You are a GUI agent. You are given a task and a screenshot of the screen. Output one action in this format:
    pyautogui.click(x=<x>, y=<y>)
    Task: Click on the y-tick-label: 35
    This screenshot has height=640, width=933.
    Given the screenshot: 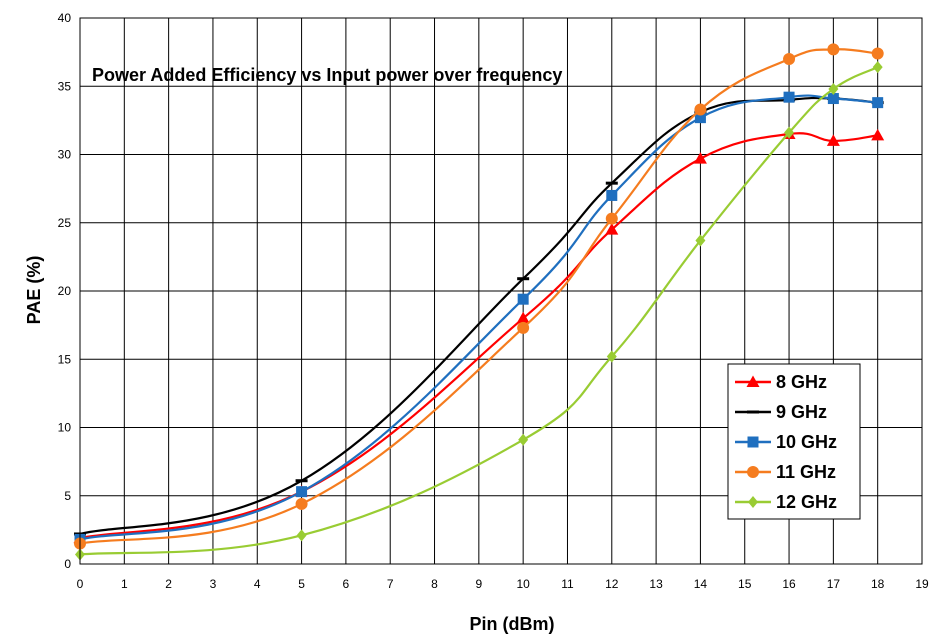 What is the action you would take?
    pyautogui.click(x=65, y=86)
    